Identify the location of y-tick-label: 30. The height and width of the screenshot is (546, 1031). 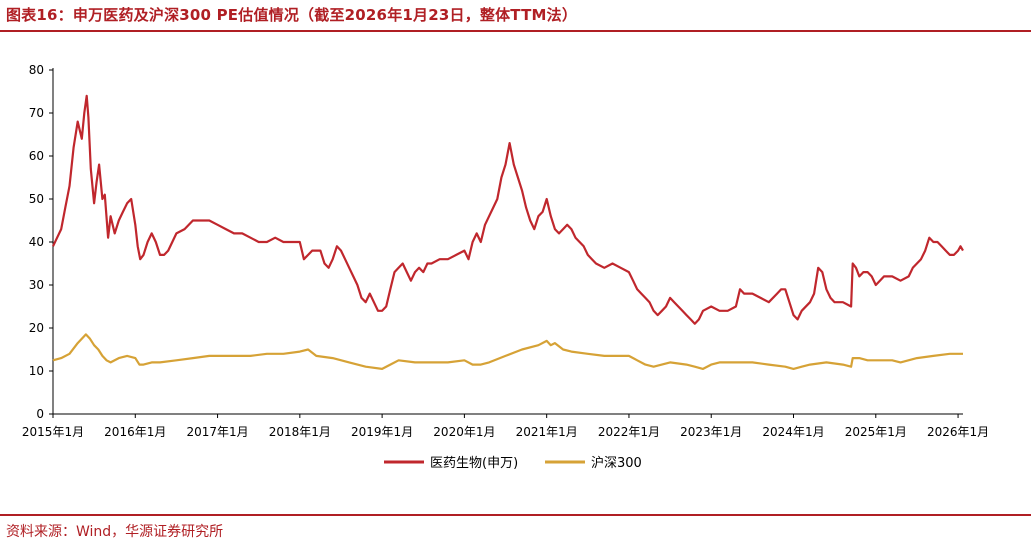
(36, 285).